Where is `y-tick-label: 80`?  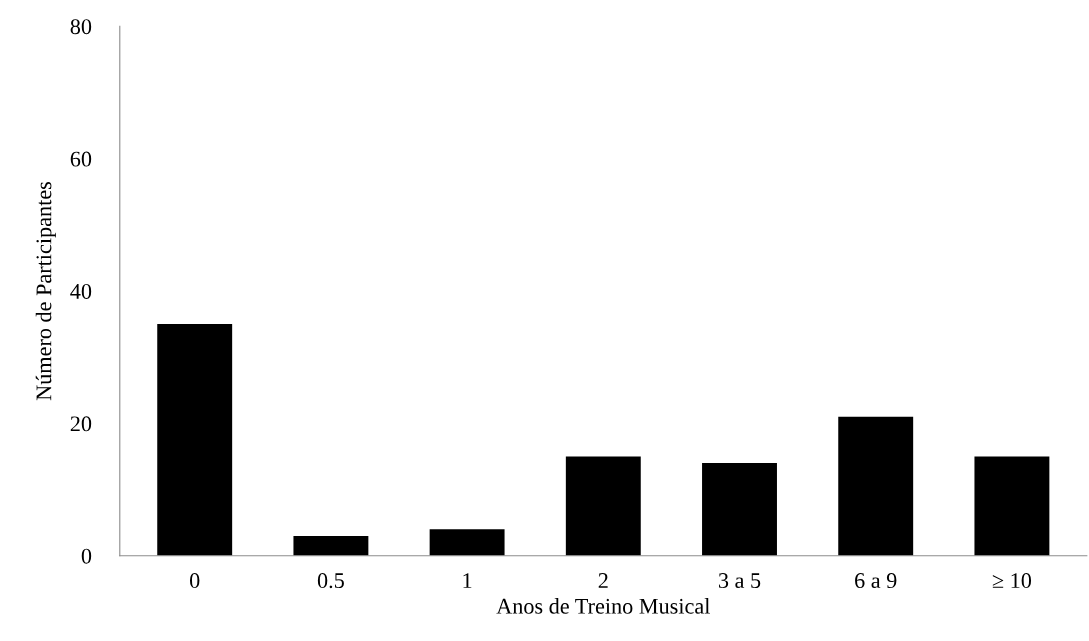
y-tick-label: 80 is located at coordinates (81, 27).